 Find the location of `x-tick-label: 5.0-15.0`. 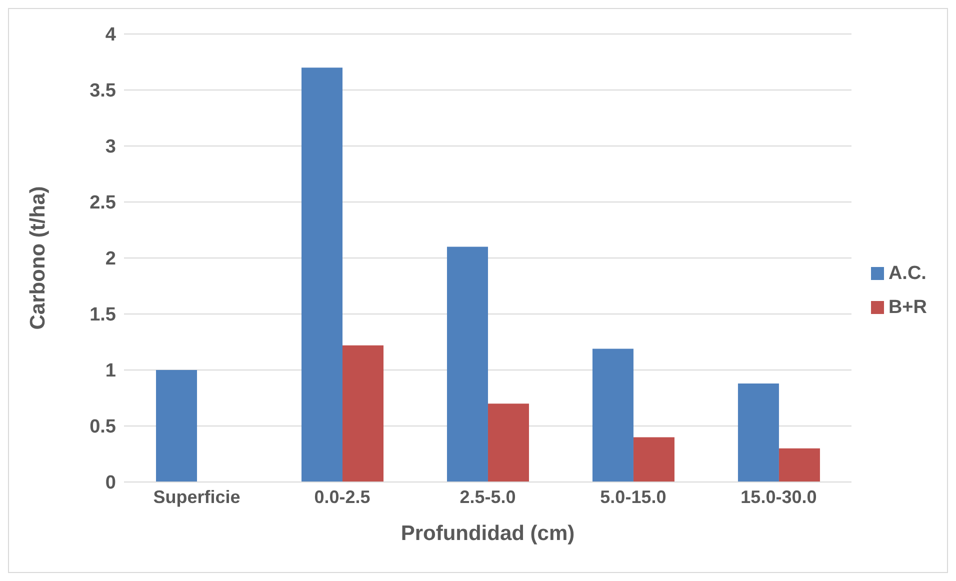

x-tick-label: 5.0-15.0 is located at coordinates (633, 496).